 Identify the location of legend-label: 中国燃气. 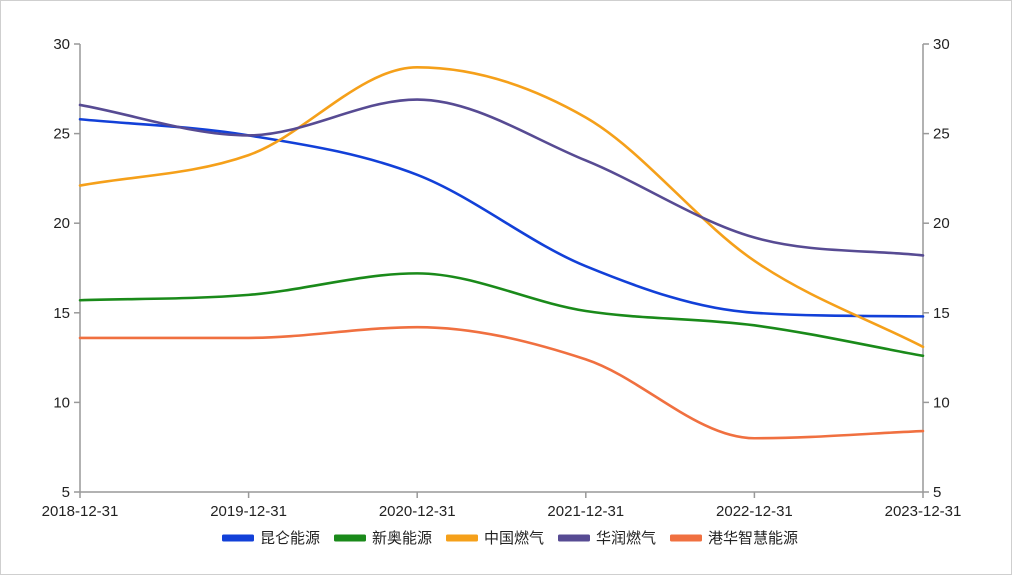
(514, 538).